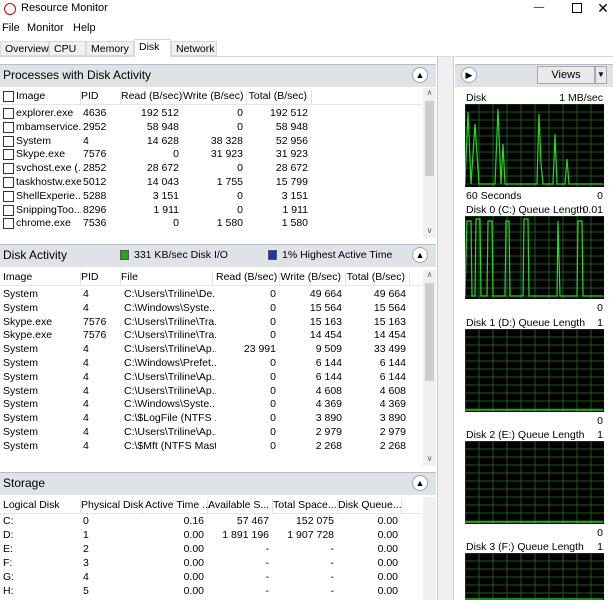 Image resolution: width=613 pixels, height=600 pixels. Describe the element at coordinates (181, 255) in the screenshot. I see `io-legend: 331 KB/sec Disk I/O` at that location.